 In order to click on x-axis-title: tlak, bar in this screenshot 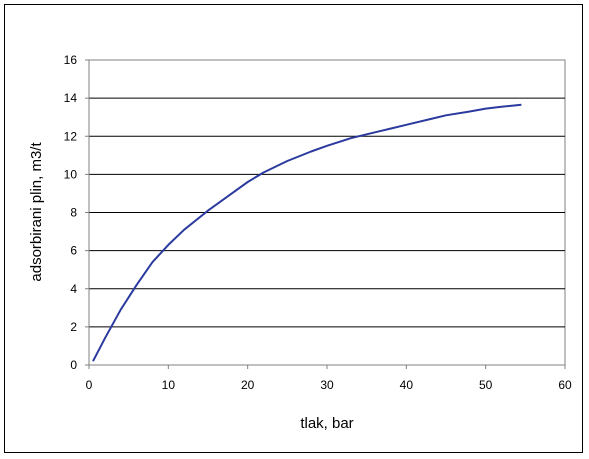, I will do `click(326, 423)`.